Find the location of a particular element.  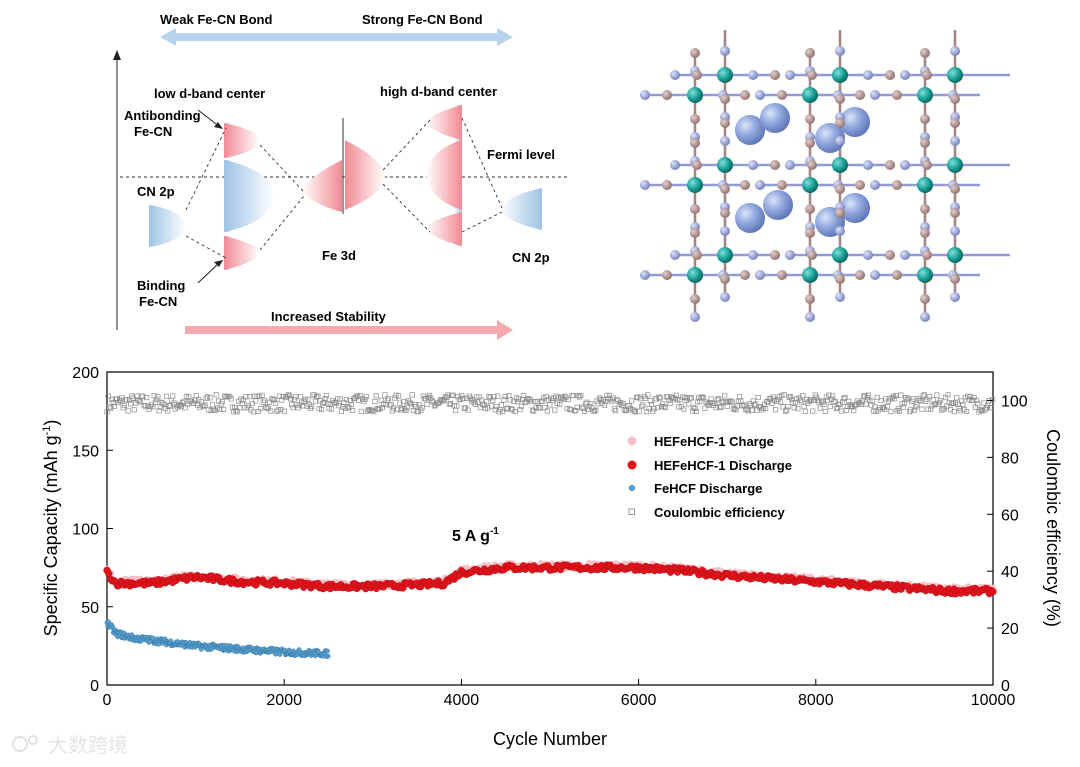

fehcf-point is located at coordinates (327, 651).